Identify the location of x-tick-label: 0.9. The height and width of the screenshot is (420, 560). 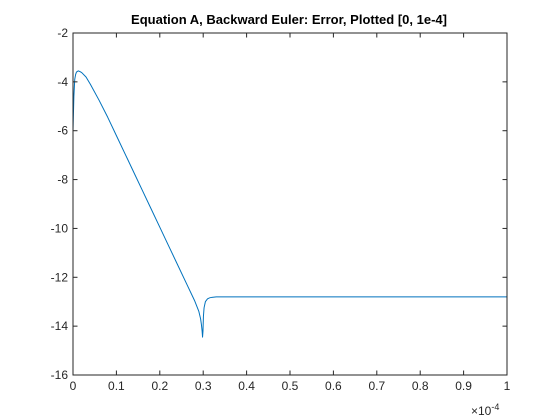
(463, 386).